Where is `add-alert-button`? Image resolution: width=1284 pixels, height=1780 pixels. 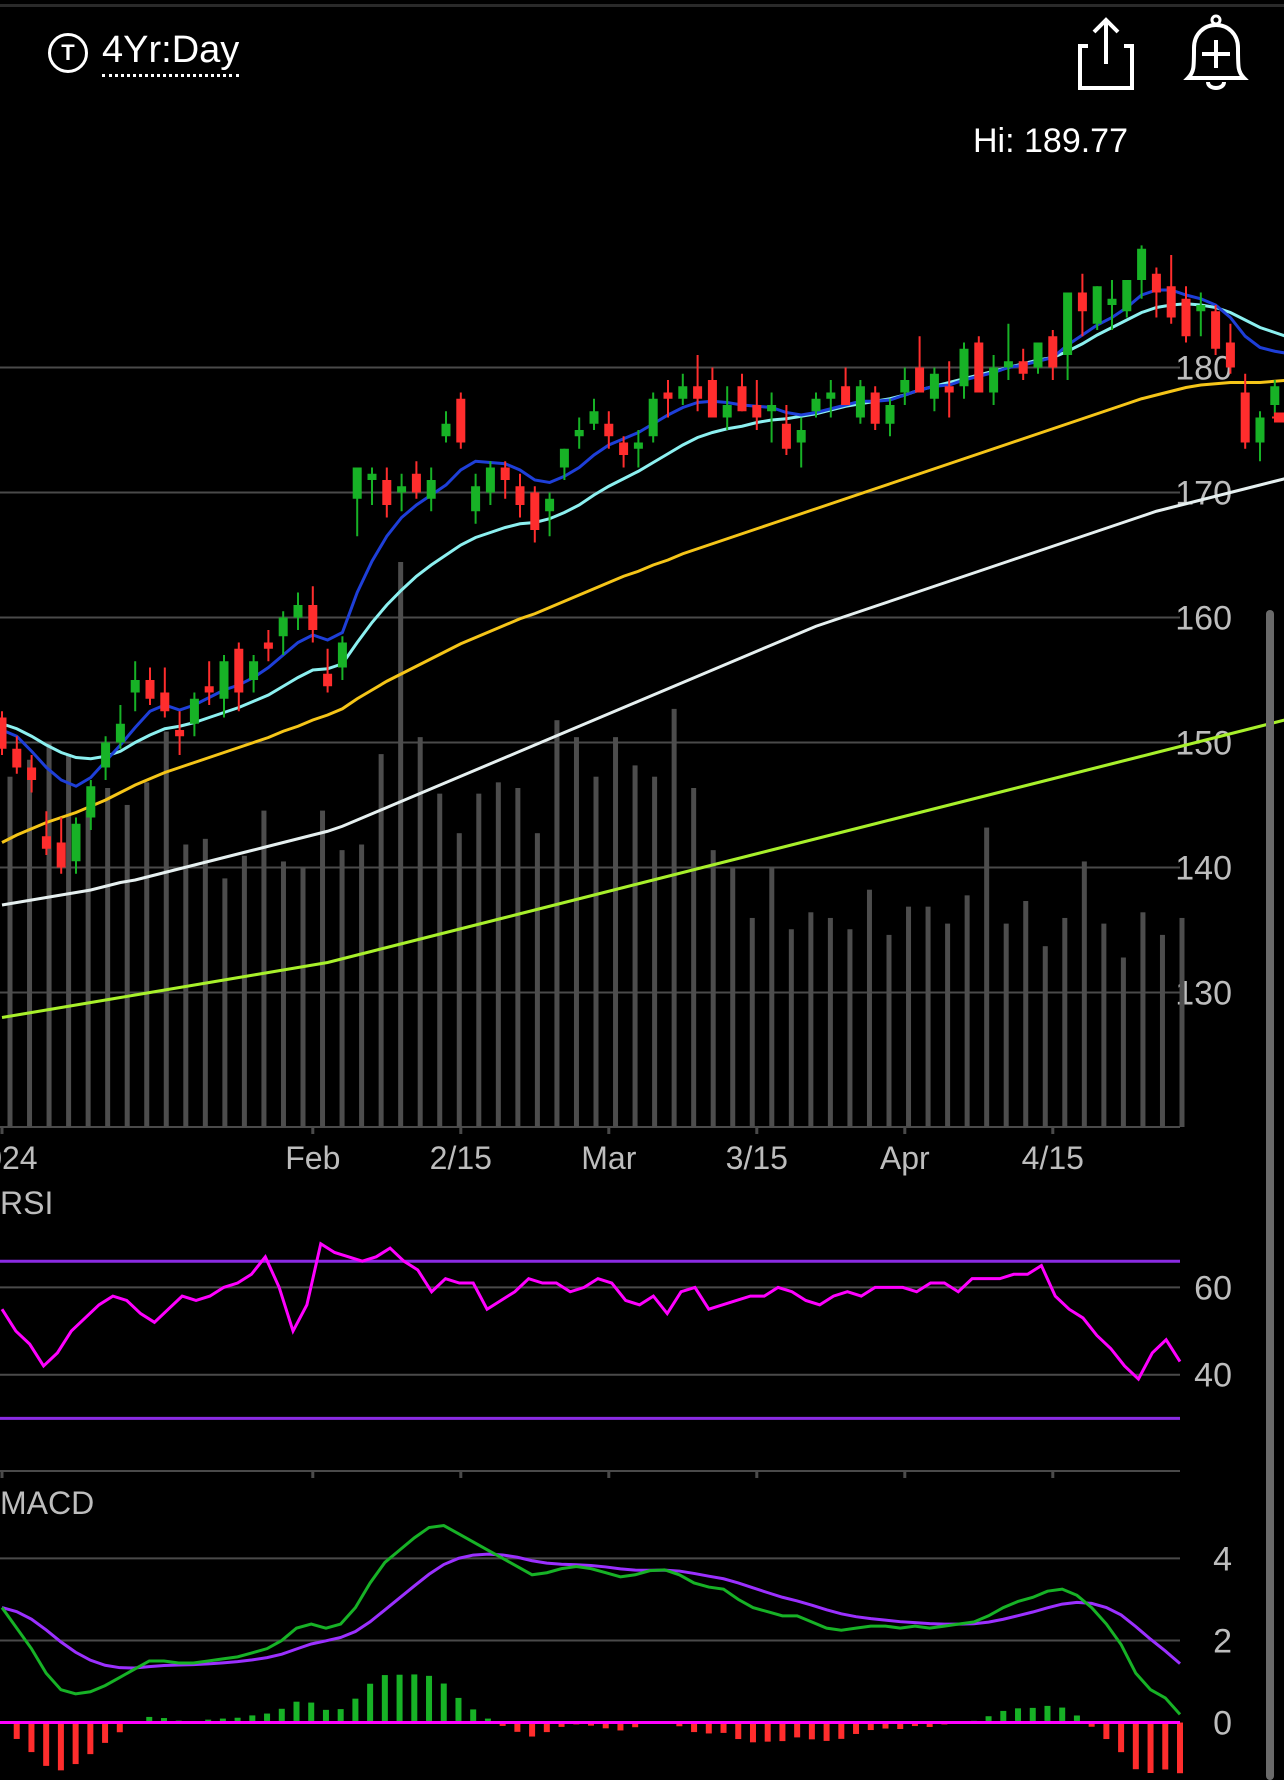 add-alert-button is located at coordinates (1216, 54).